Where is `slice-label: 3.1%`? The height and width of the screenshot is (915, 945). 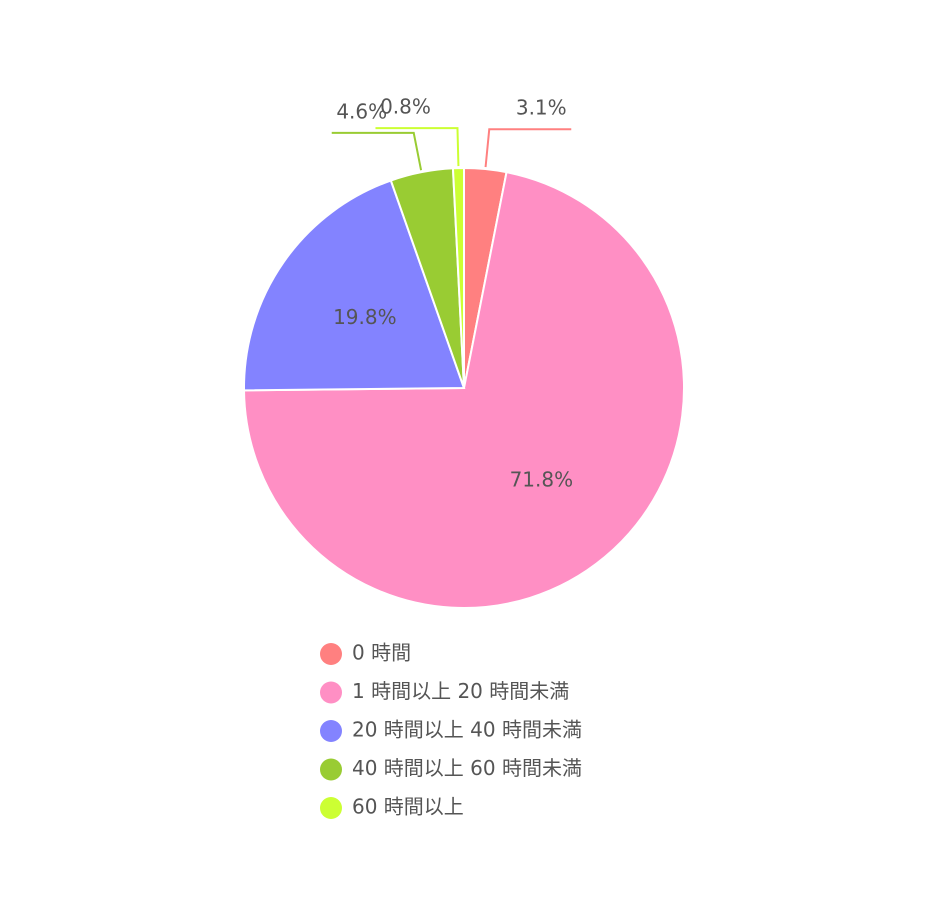 slice-label: 3.1% is located at coordinates (541, 108).